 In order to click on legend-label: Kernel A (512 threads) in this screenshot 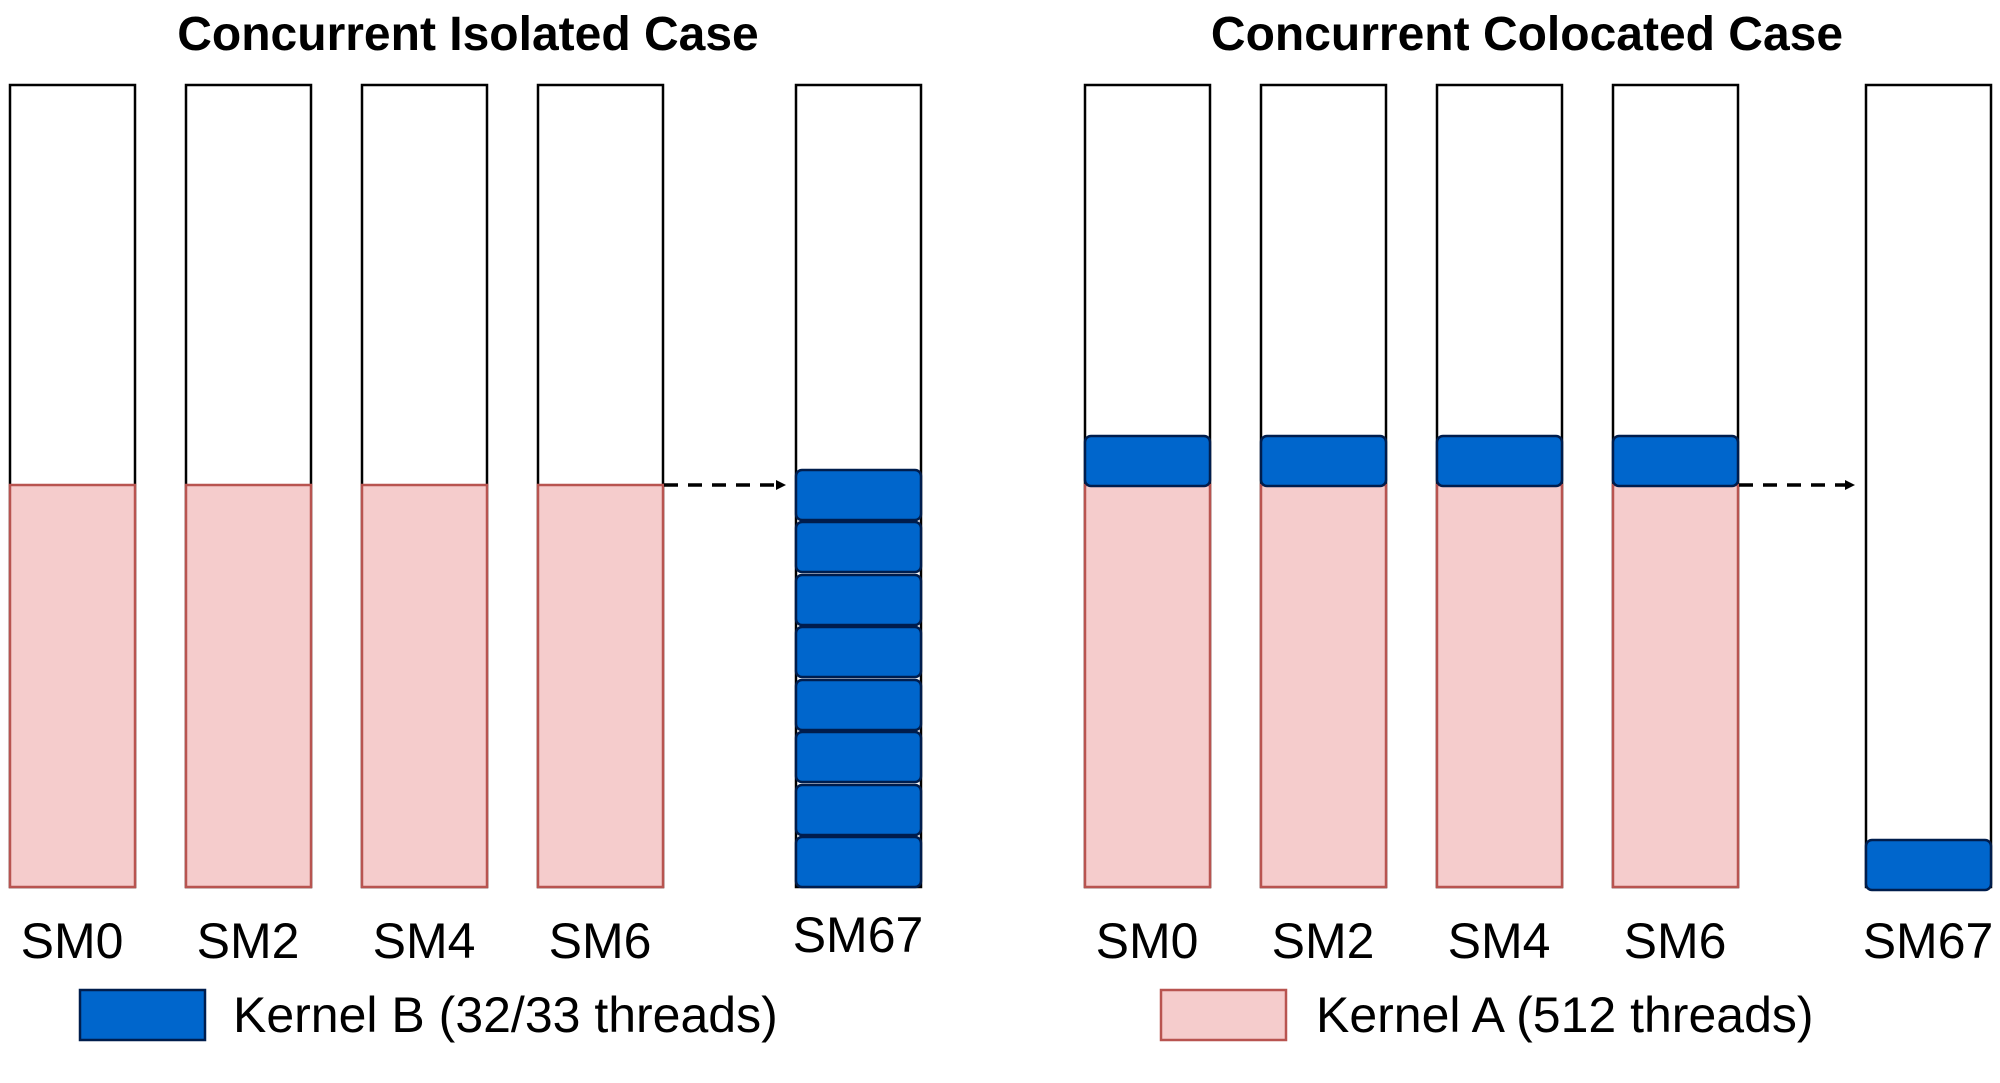, I will do `click(1565, 1015)`.